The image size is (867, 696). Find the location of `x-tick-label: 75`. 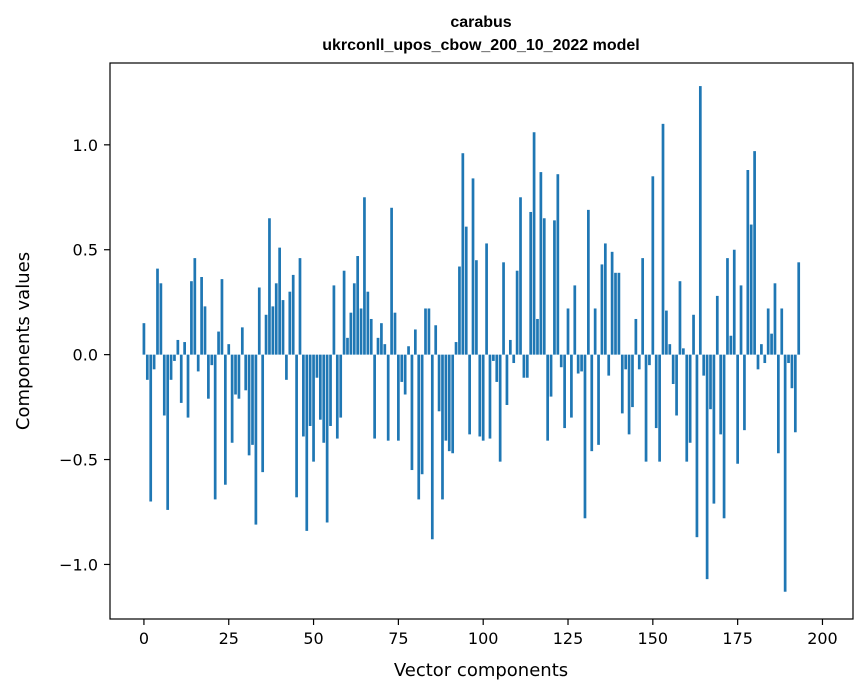

x-tick-label: 75 is located at coordinates (398, 638).